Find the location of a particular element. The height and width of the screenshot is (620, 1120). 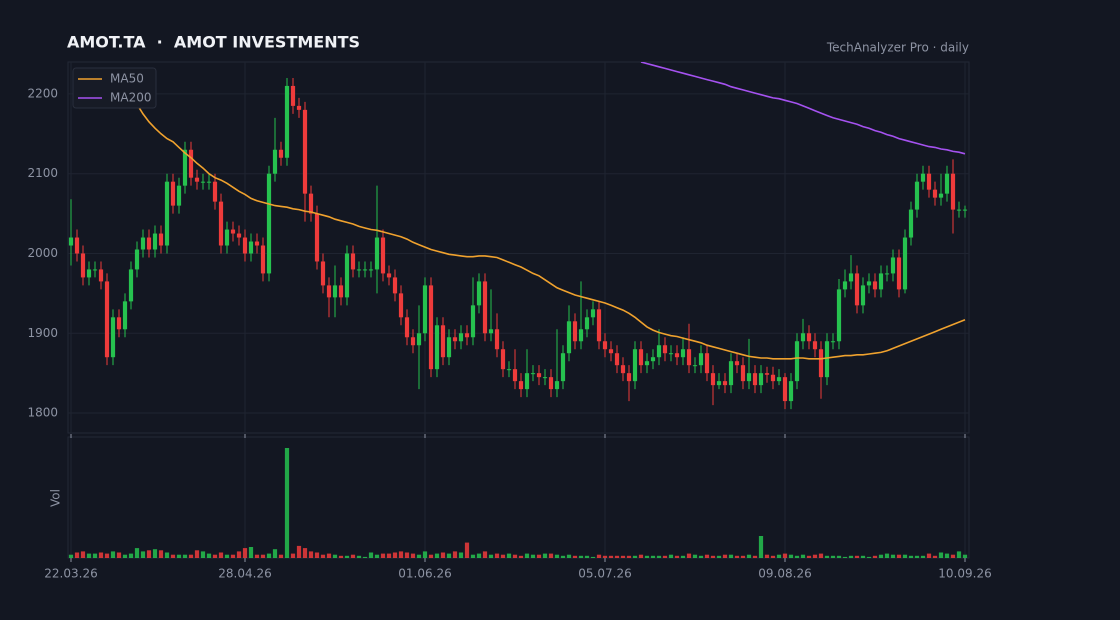

volume-bars is located at coordinates (518, 503).